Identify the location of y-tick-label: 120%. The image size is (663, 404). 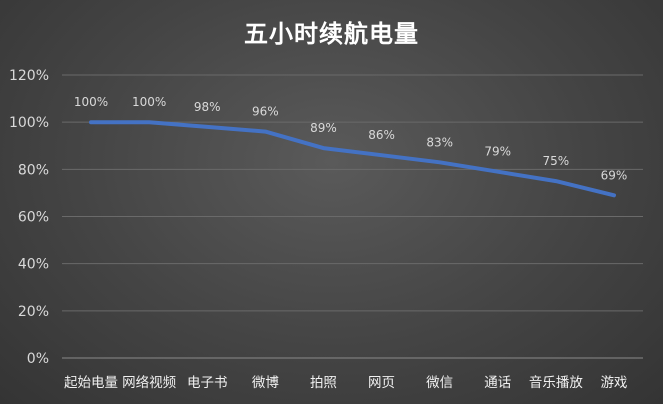
(29, 76).